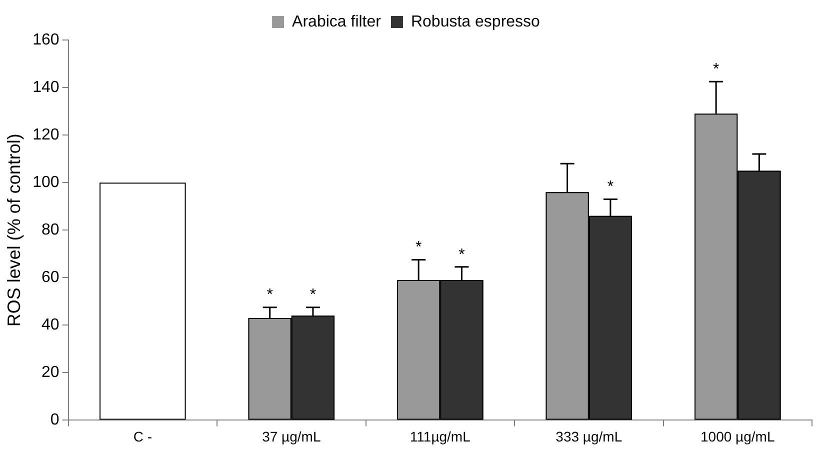 This screenshot has height=449, width=822. I want to click on x-tick-label: 1000 µg/mL, so click(737, 436).